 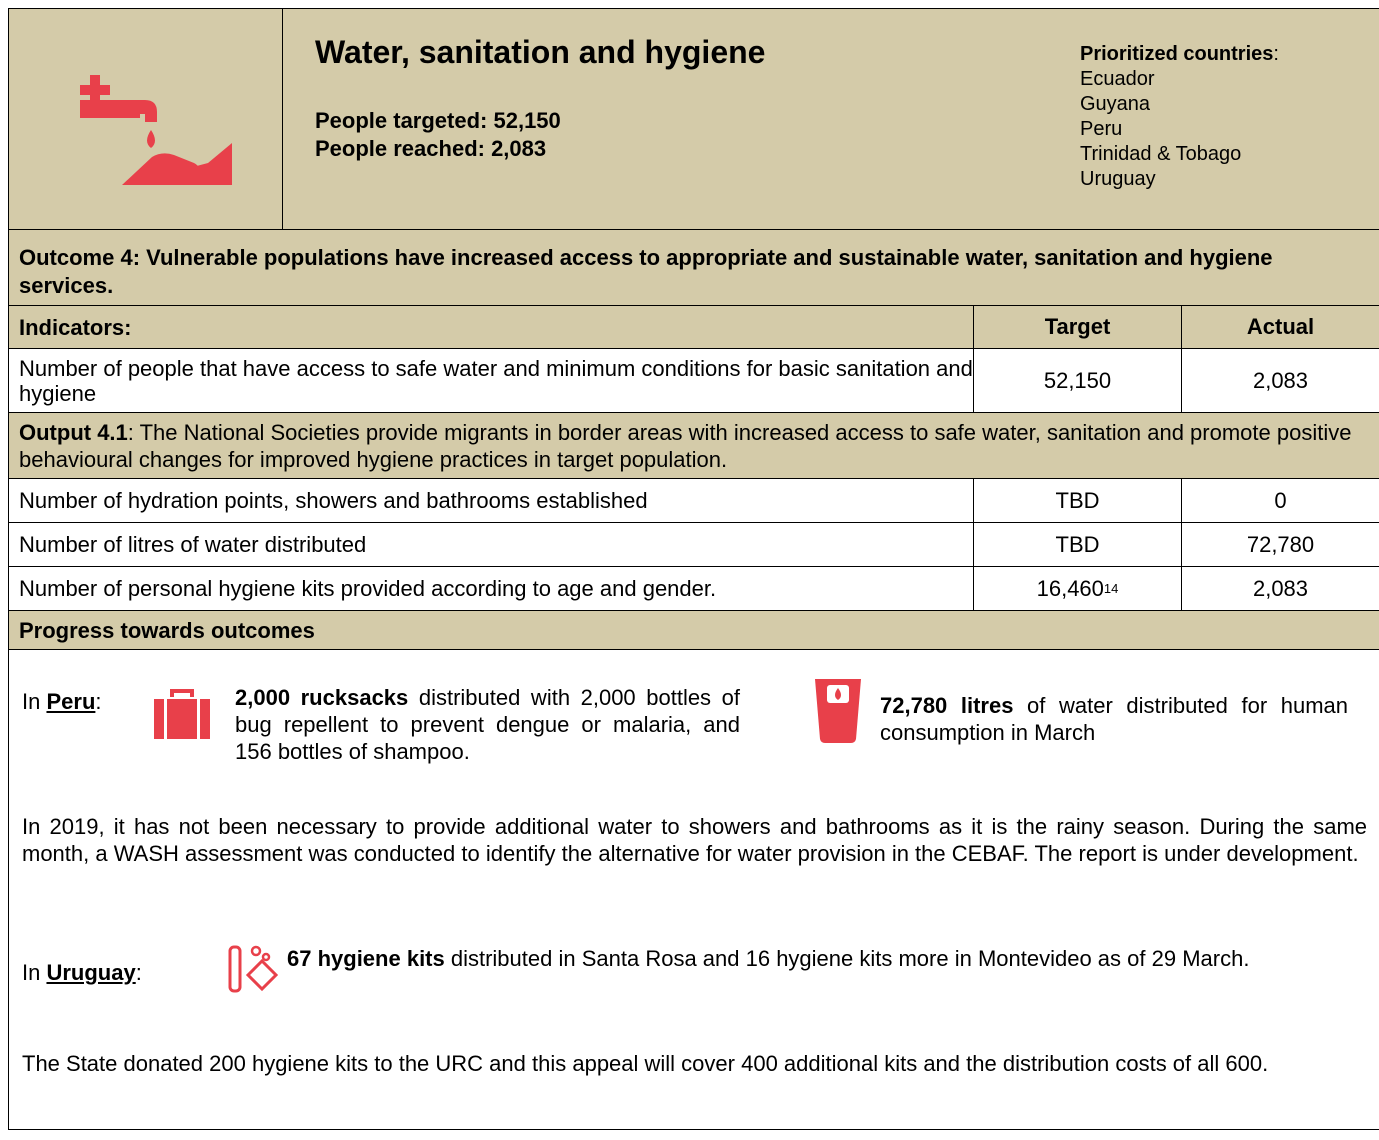 What do you see at coordinates (1117, 79) in the screenshot?
I see `country: Ecuador` at bounding box center [1117, 79].